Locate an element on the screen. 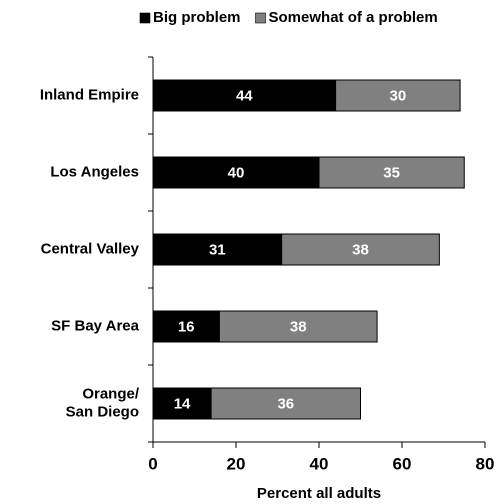 The image size is (502, 504). value-label: 14 is located at coordinates (182, 403).